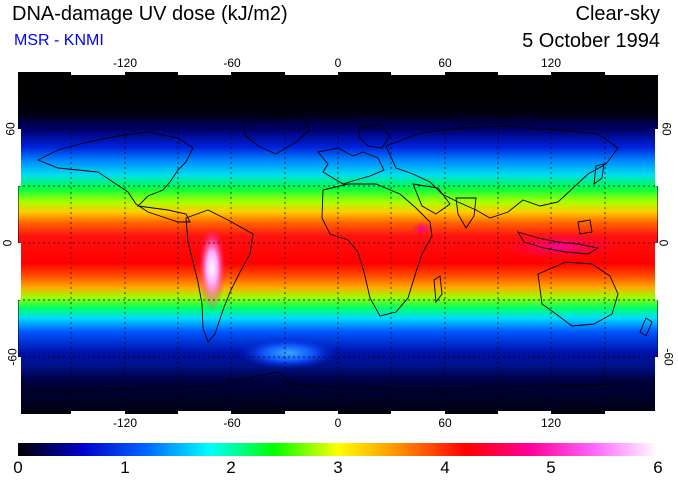  I want to click on south-america-coast, so click(219, 276).